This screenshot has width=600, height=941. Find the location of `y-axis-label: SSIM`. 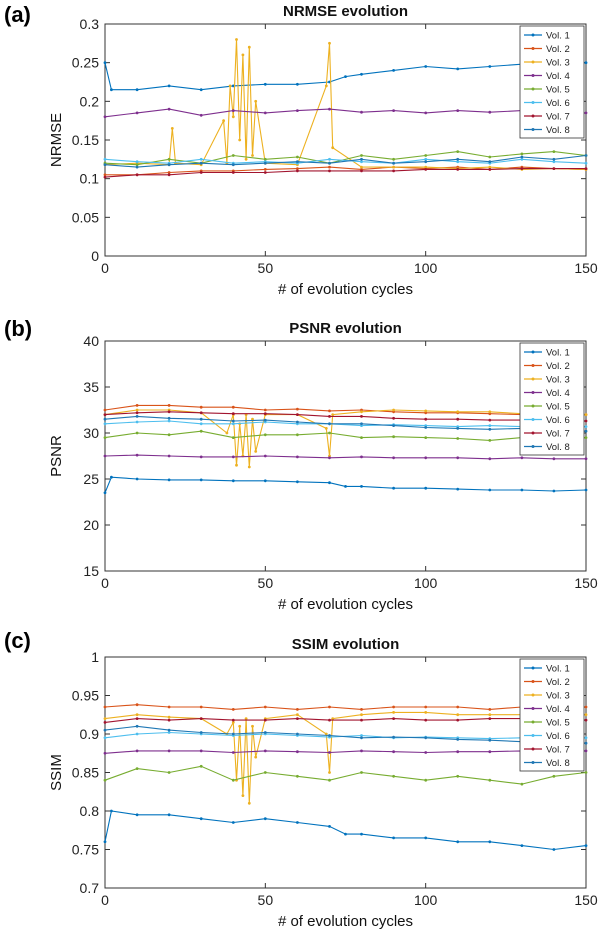

y-axis-label: SSIM is located at coordinates (56, 772).